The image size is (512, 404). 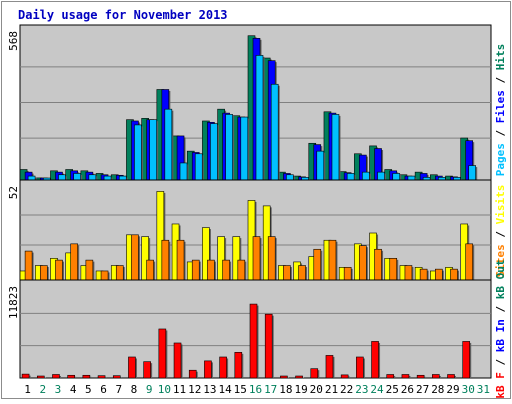 I want to click on x-label-day-1: 1, so click(x=27, y=389).